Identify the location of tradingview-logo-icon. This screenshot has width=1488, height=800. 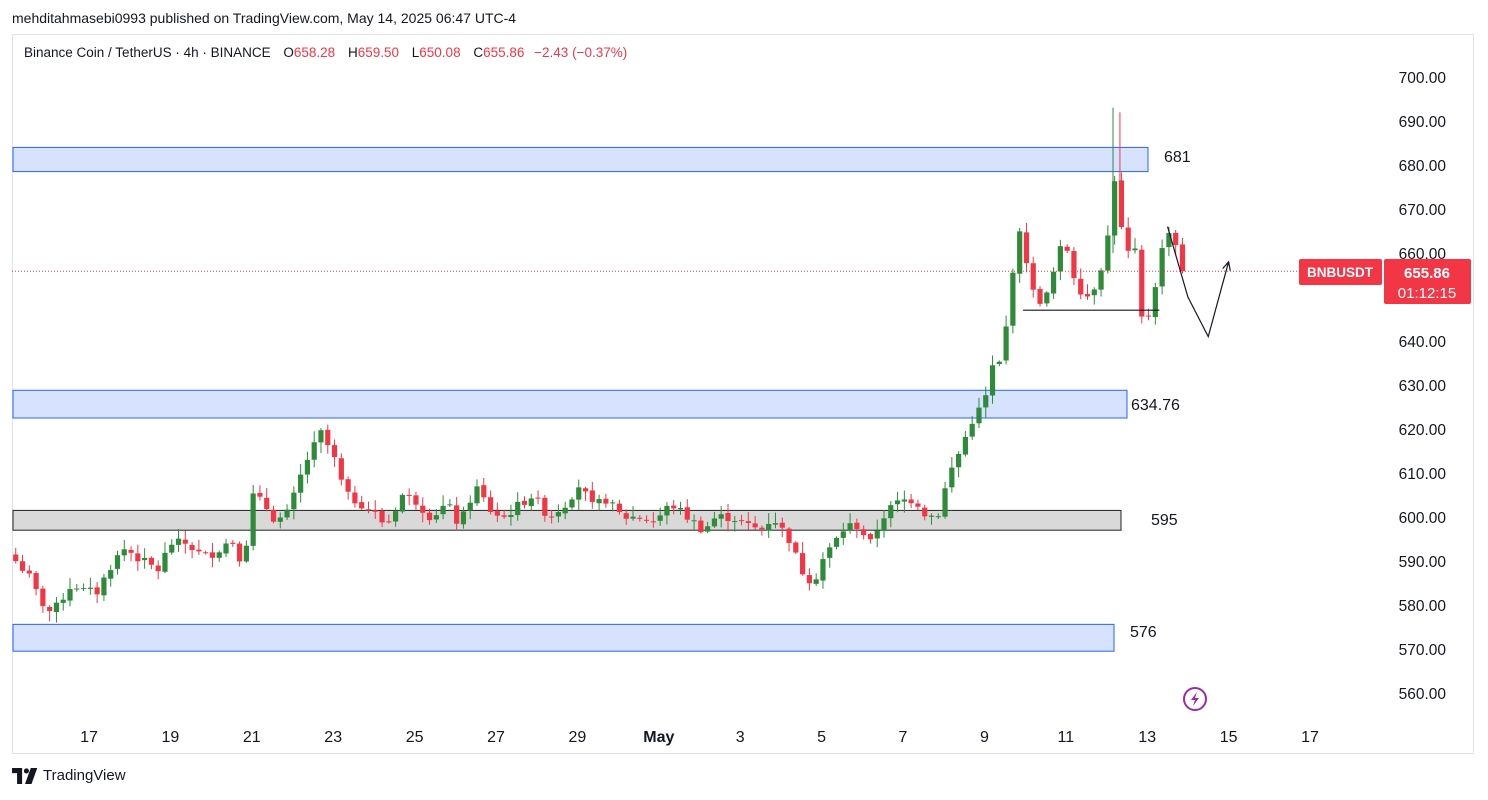
(25, 775).